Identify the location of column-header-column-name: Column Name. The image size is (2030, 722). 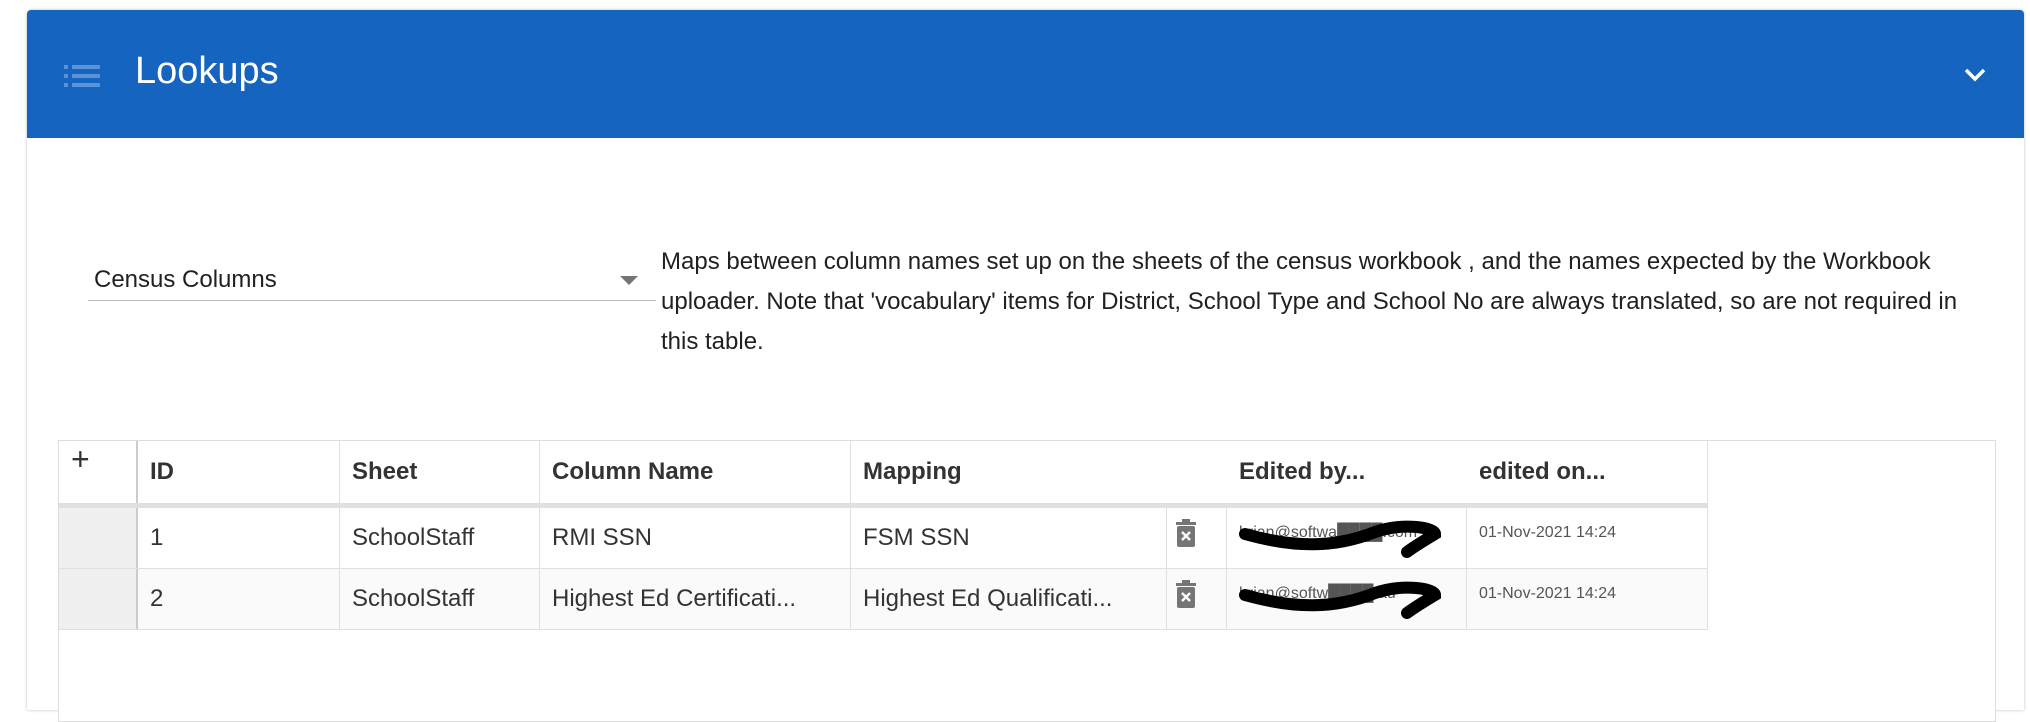
(695, 472).